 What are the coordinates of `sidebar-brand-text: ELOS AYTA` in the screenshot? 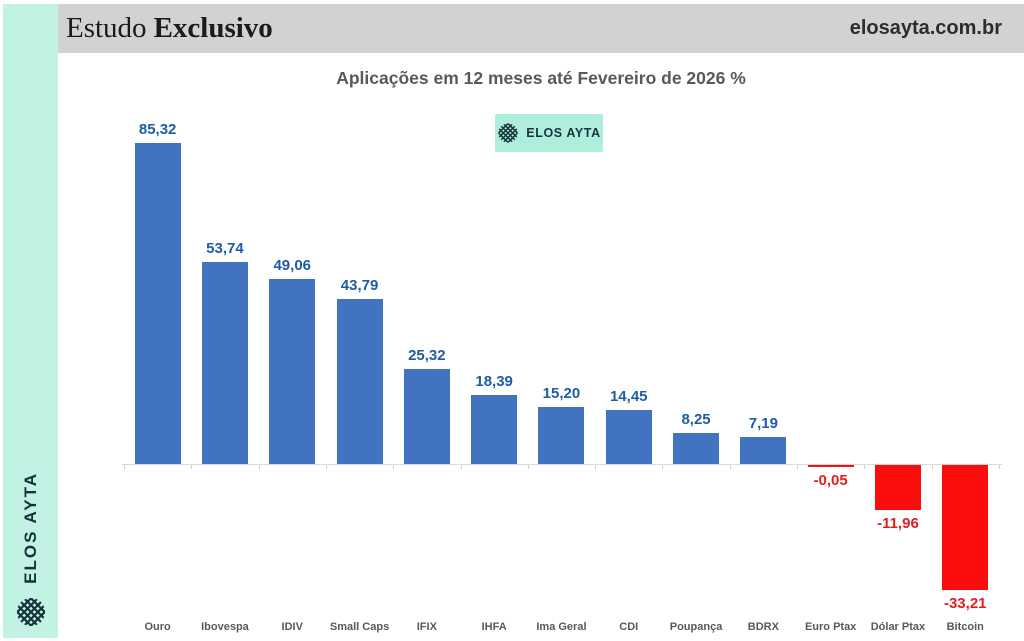 It's located at (30, 528).